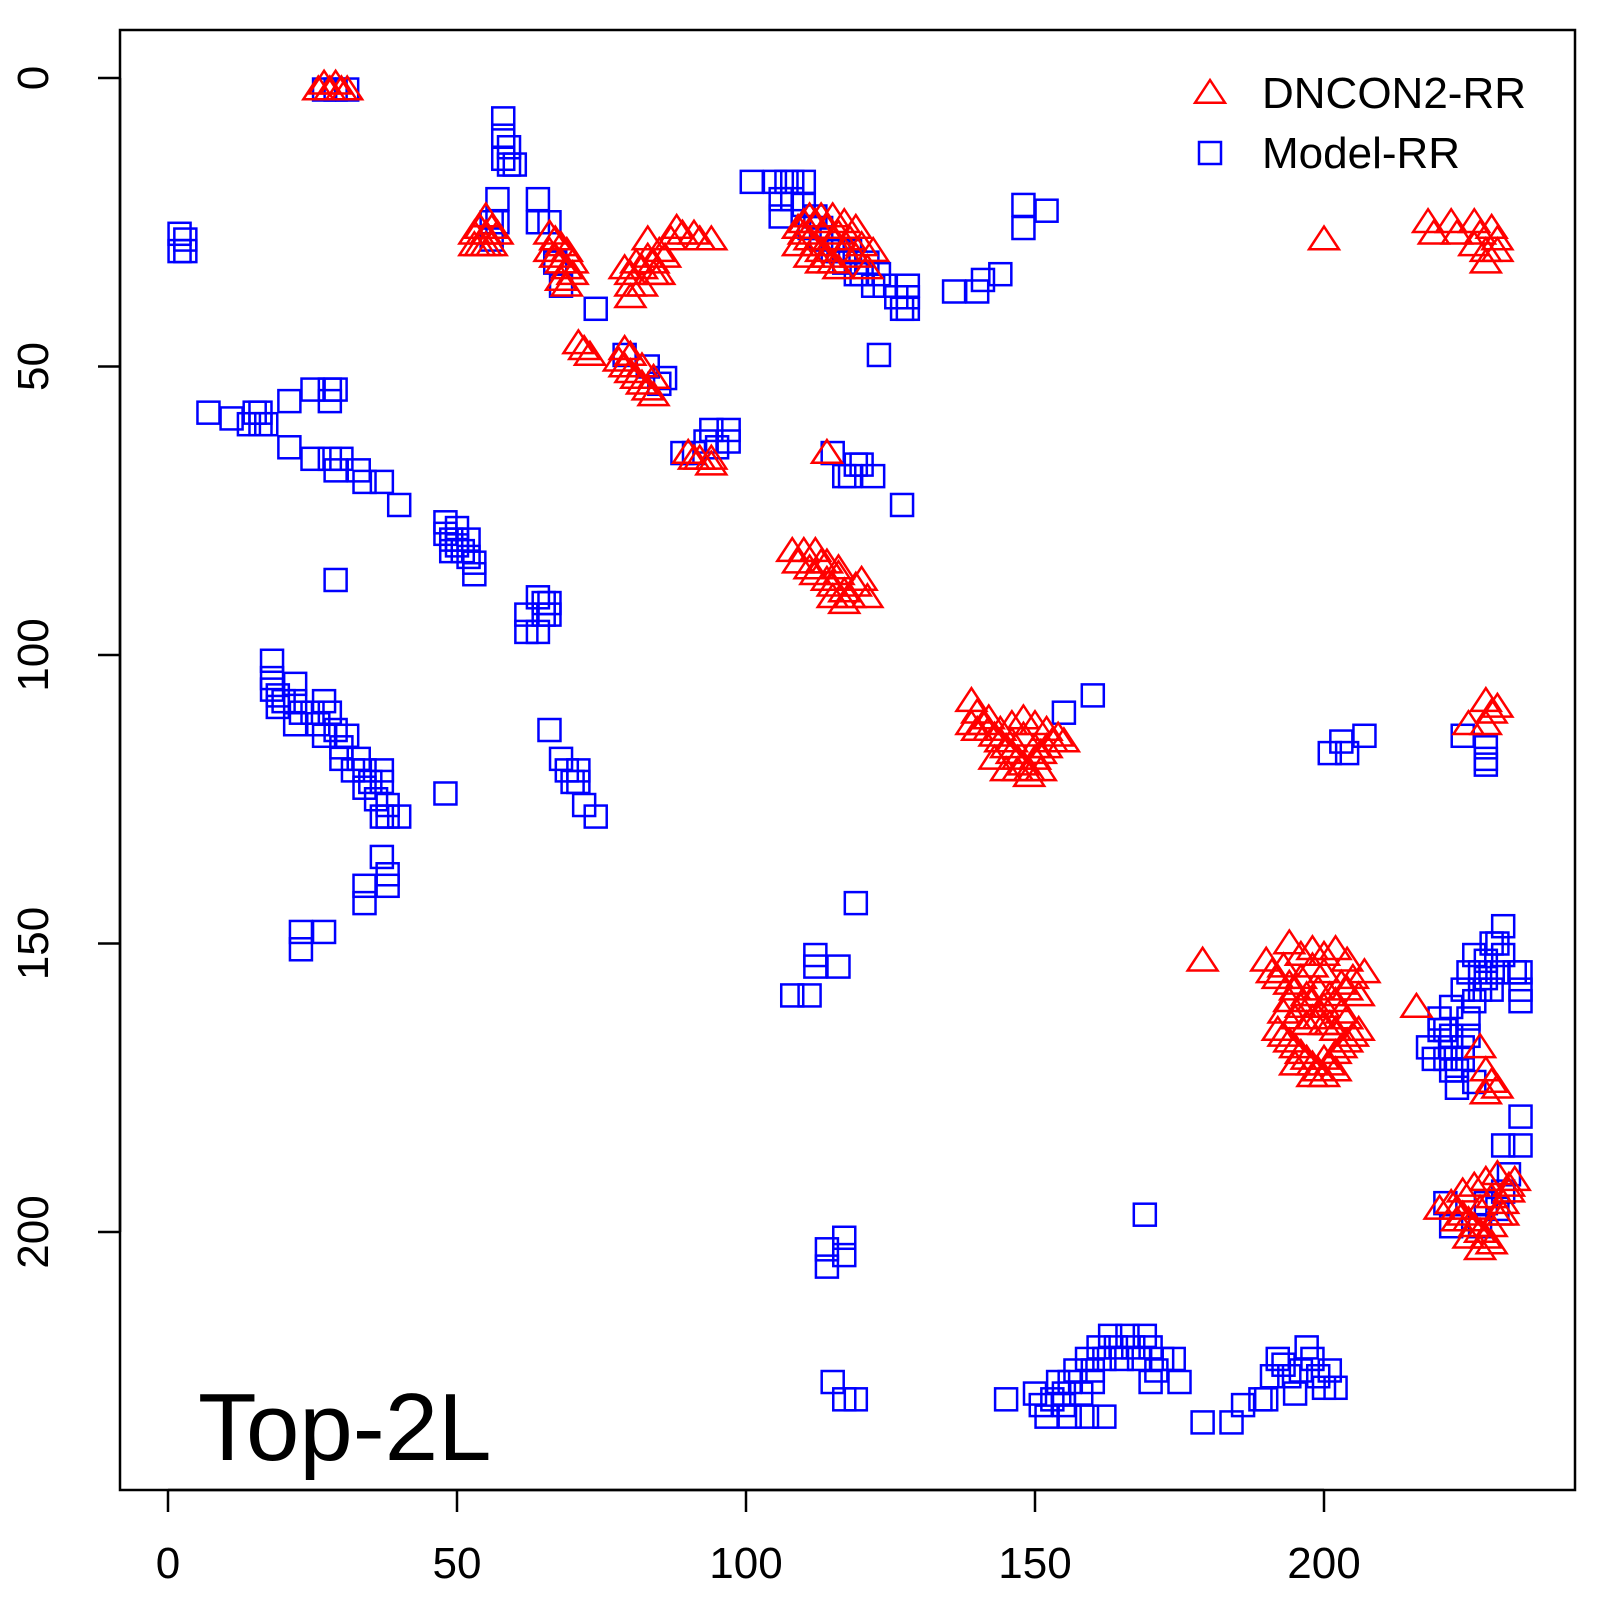  Describe the element at coordinates (745, 1563) in the screenshot. I see `x-tick-label: 100` at that location.